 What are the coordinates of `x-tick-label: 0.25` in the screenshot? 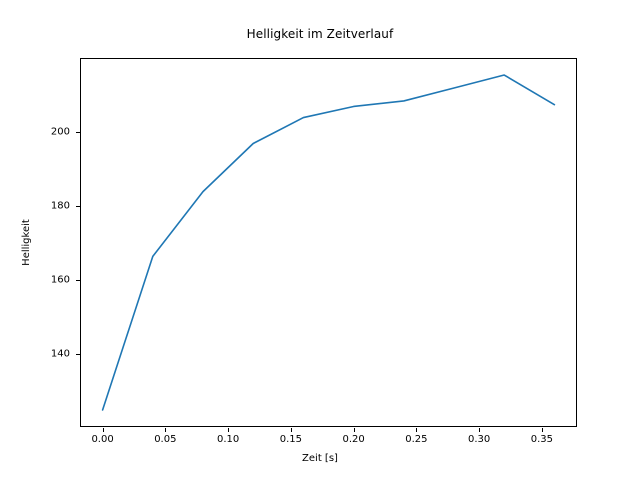 It's located at (416, 439).